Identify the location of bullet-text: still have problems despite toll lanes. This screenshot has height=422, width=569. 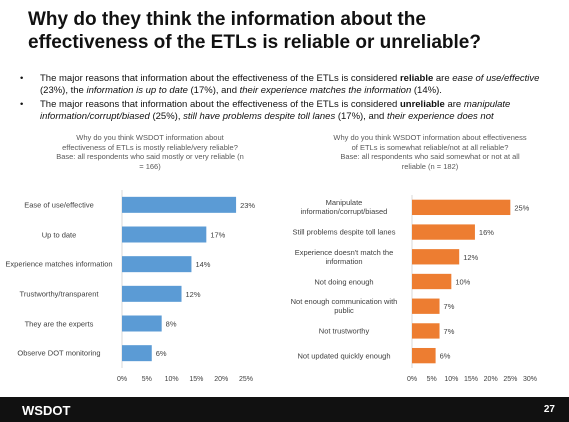
(259, 116).